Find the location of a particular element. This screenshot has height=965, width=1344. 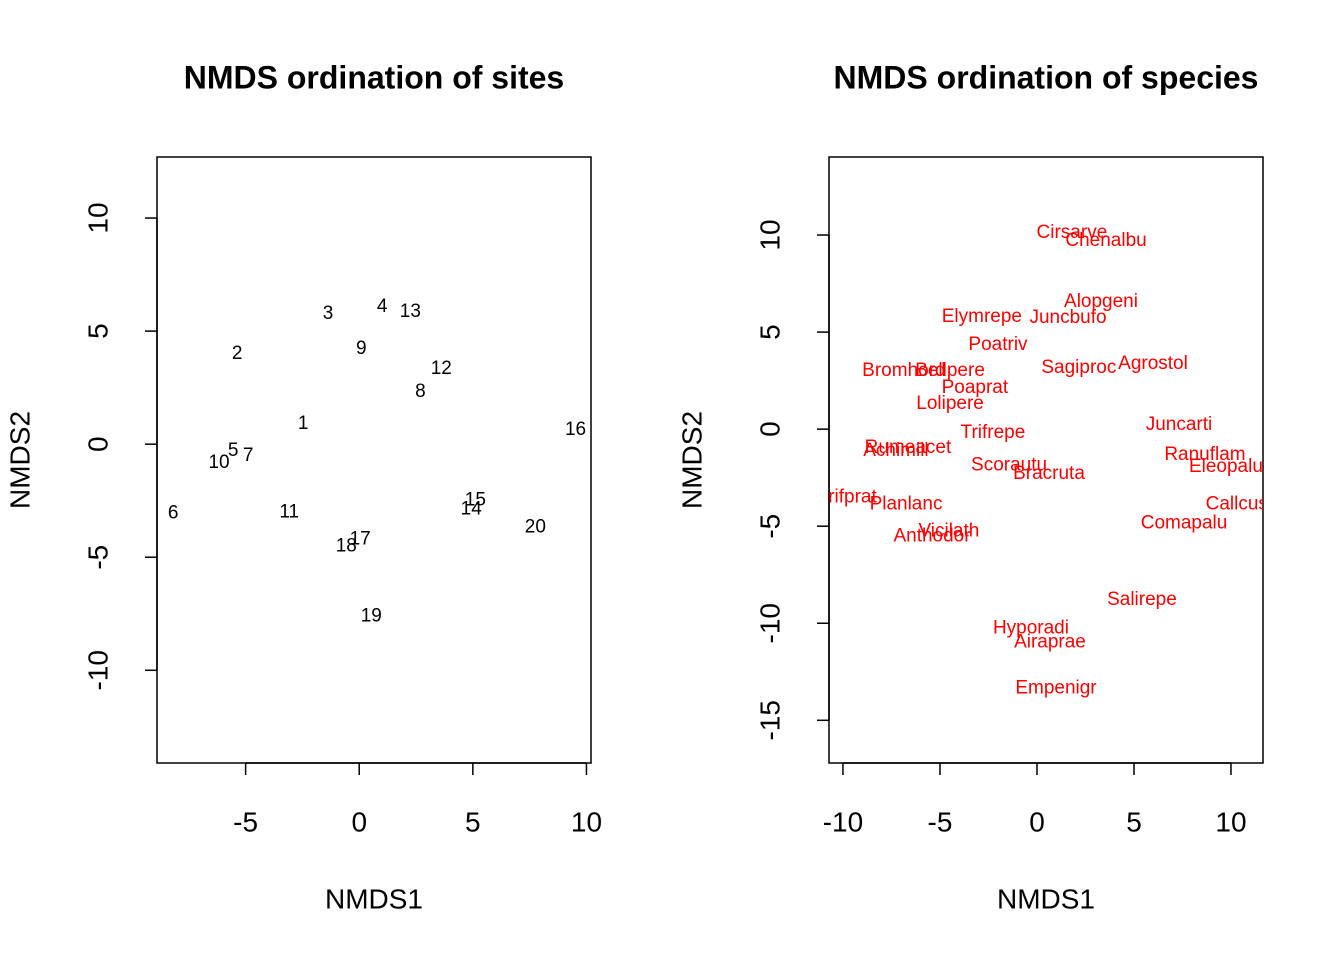

point-label: Trifrepe is located at coordinates (993, 432).